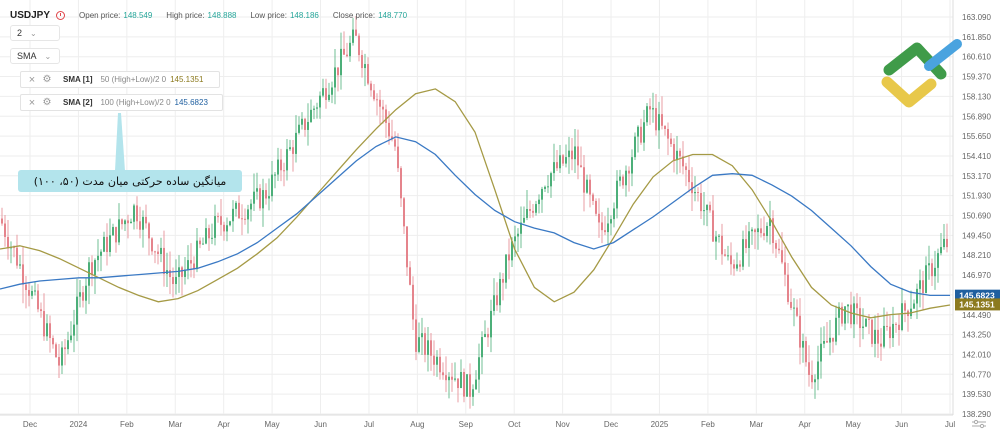 The width and height of the screenshot is (1000, 432). Describe the element at coordinates (976, 275) in the screenshot. I see `y-tick-label: 146.970` at that location.